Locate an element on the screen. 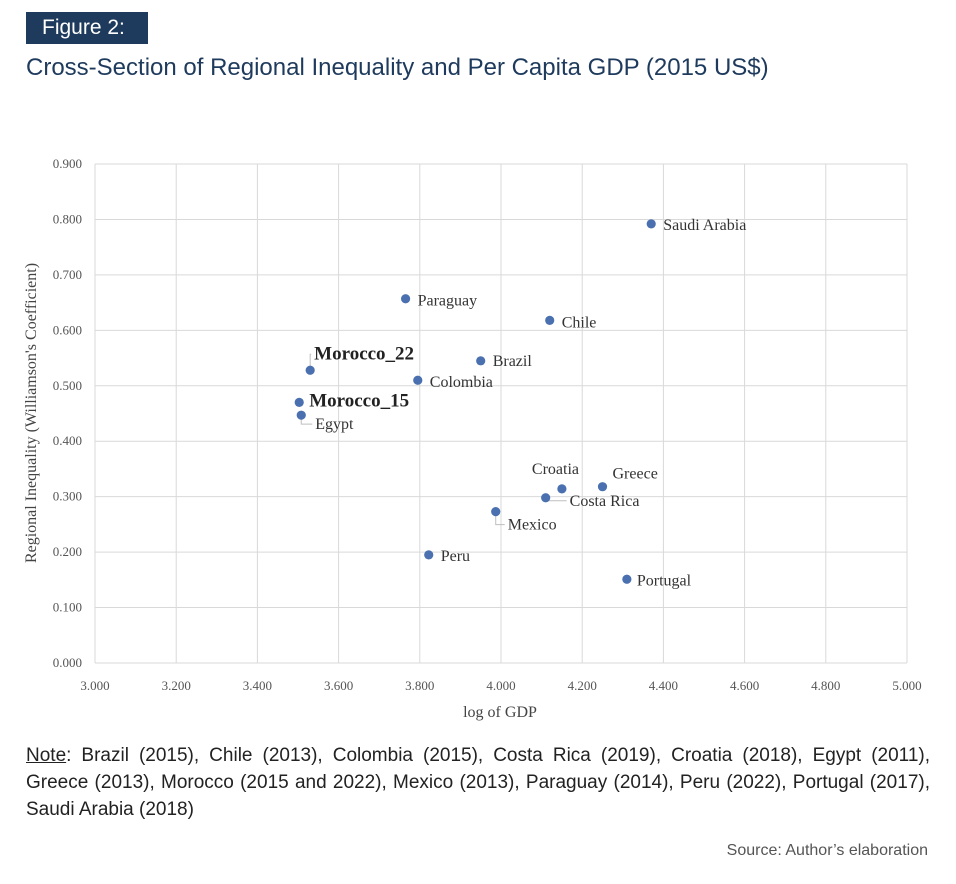 The height and width of the screenshot is (884, 956). y-tick-label: 0.500 is located at coordinates (67, 385).